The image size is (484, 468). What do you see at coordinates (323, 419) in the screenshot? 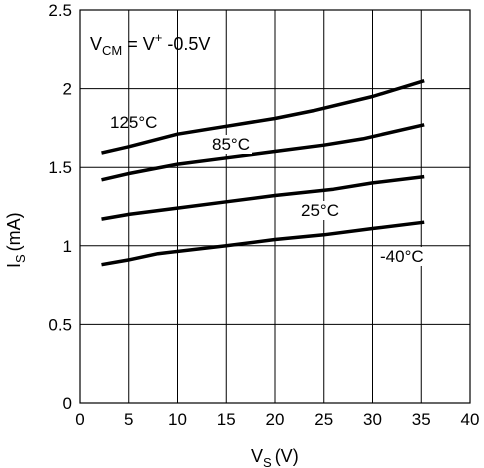
I see `x-tick-label: 25` at bounding box center [323, 419].